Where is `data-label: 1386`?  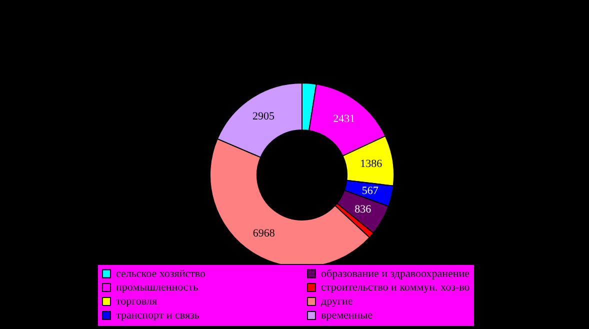 data-label: 1386 is located at coordinates (371, 164).